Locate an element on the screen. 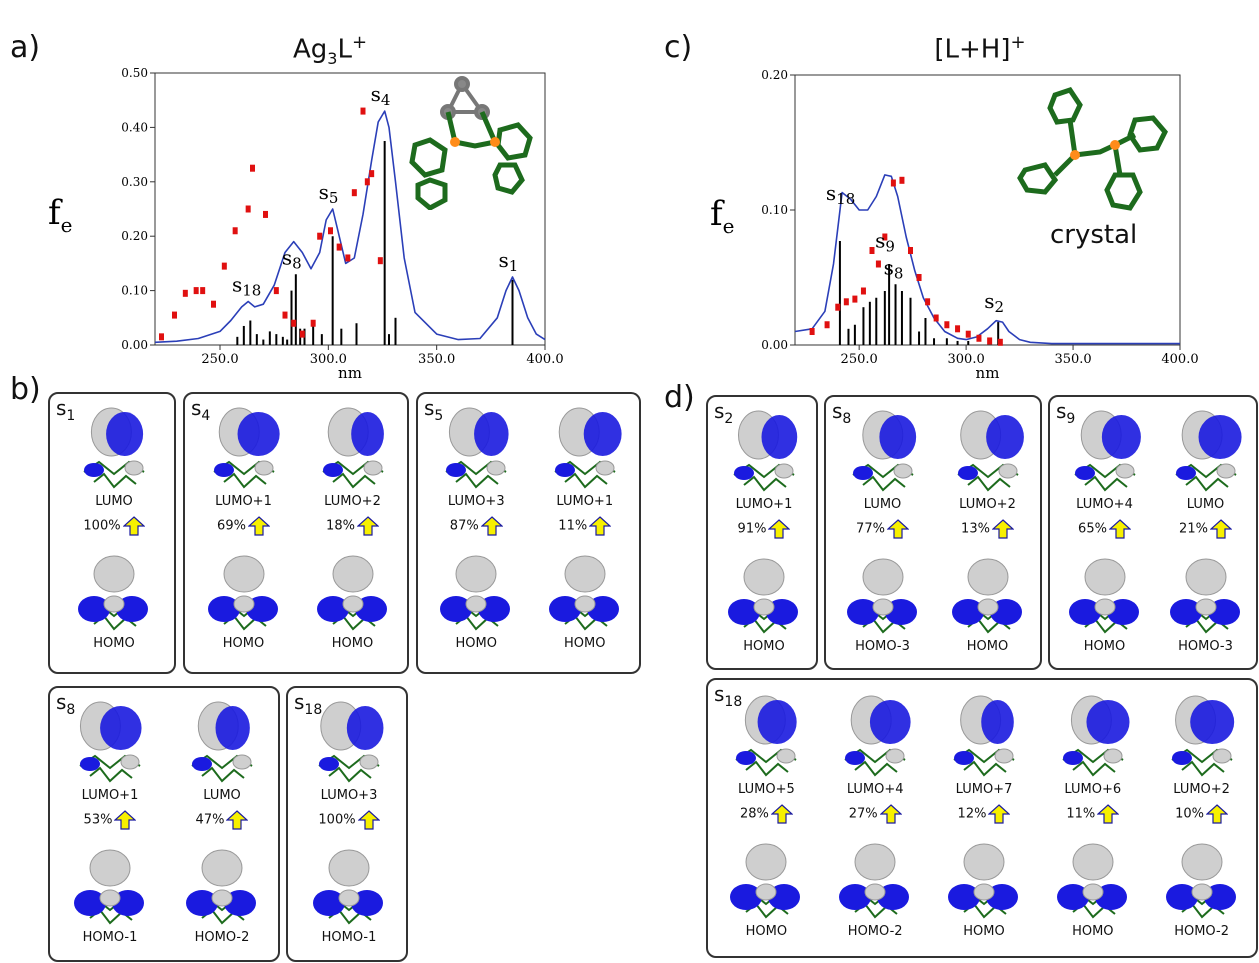 This screenshot has width=1259, height=963. panel-d-transition-box: s9 LUMO+4 65% HOMO LUMO 21% HOMO-3 is located at coordinates (1153, 532).